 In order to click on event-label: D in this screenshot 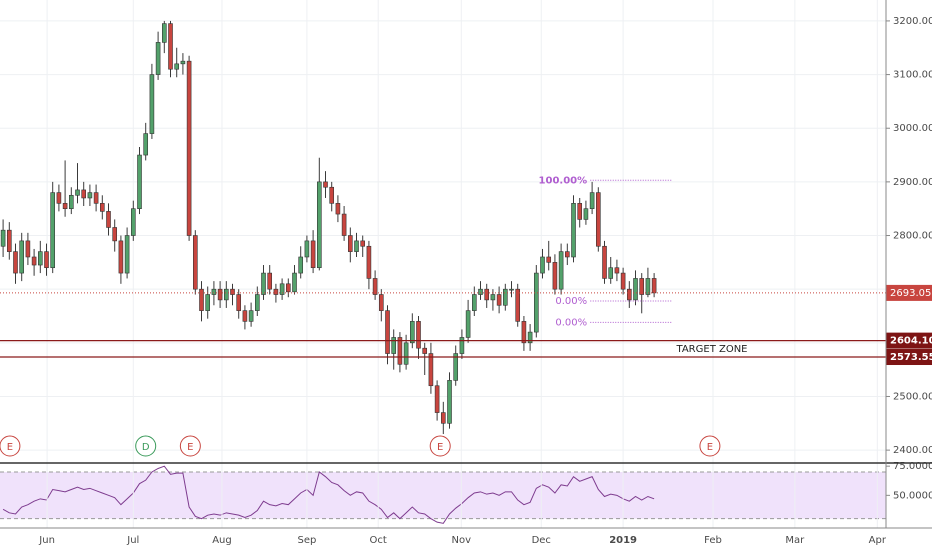, I will do `click(146, 447)`.